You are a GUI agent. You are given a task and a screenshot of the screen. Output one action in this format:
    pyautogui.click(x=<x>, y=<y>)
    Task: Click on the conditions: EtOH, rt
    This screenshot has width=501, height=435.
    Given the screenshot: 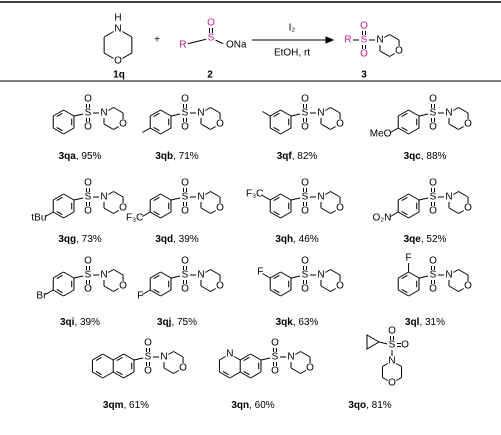 What is the action you would take?
    pyautogui.click(x=292, y=53)
    